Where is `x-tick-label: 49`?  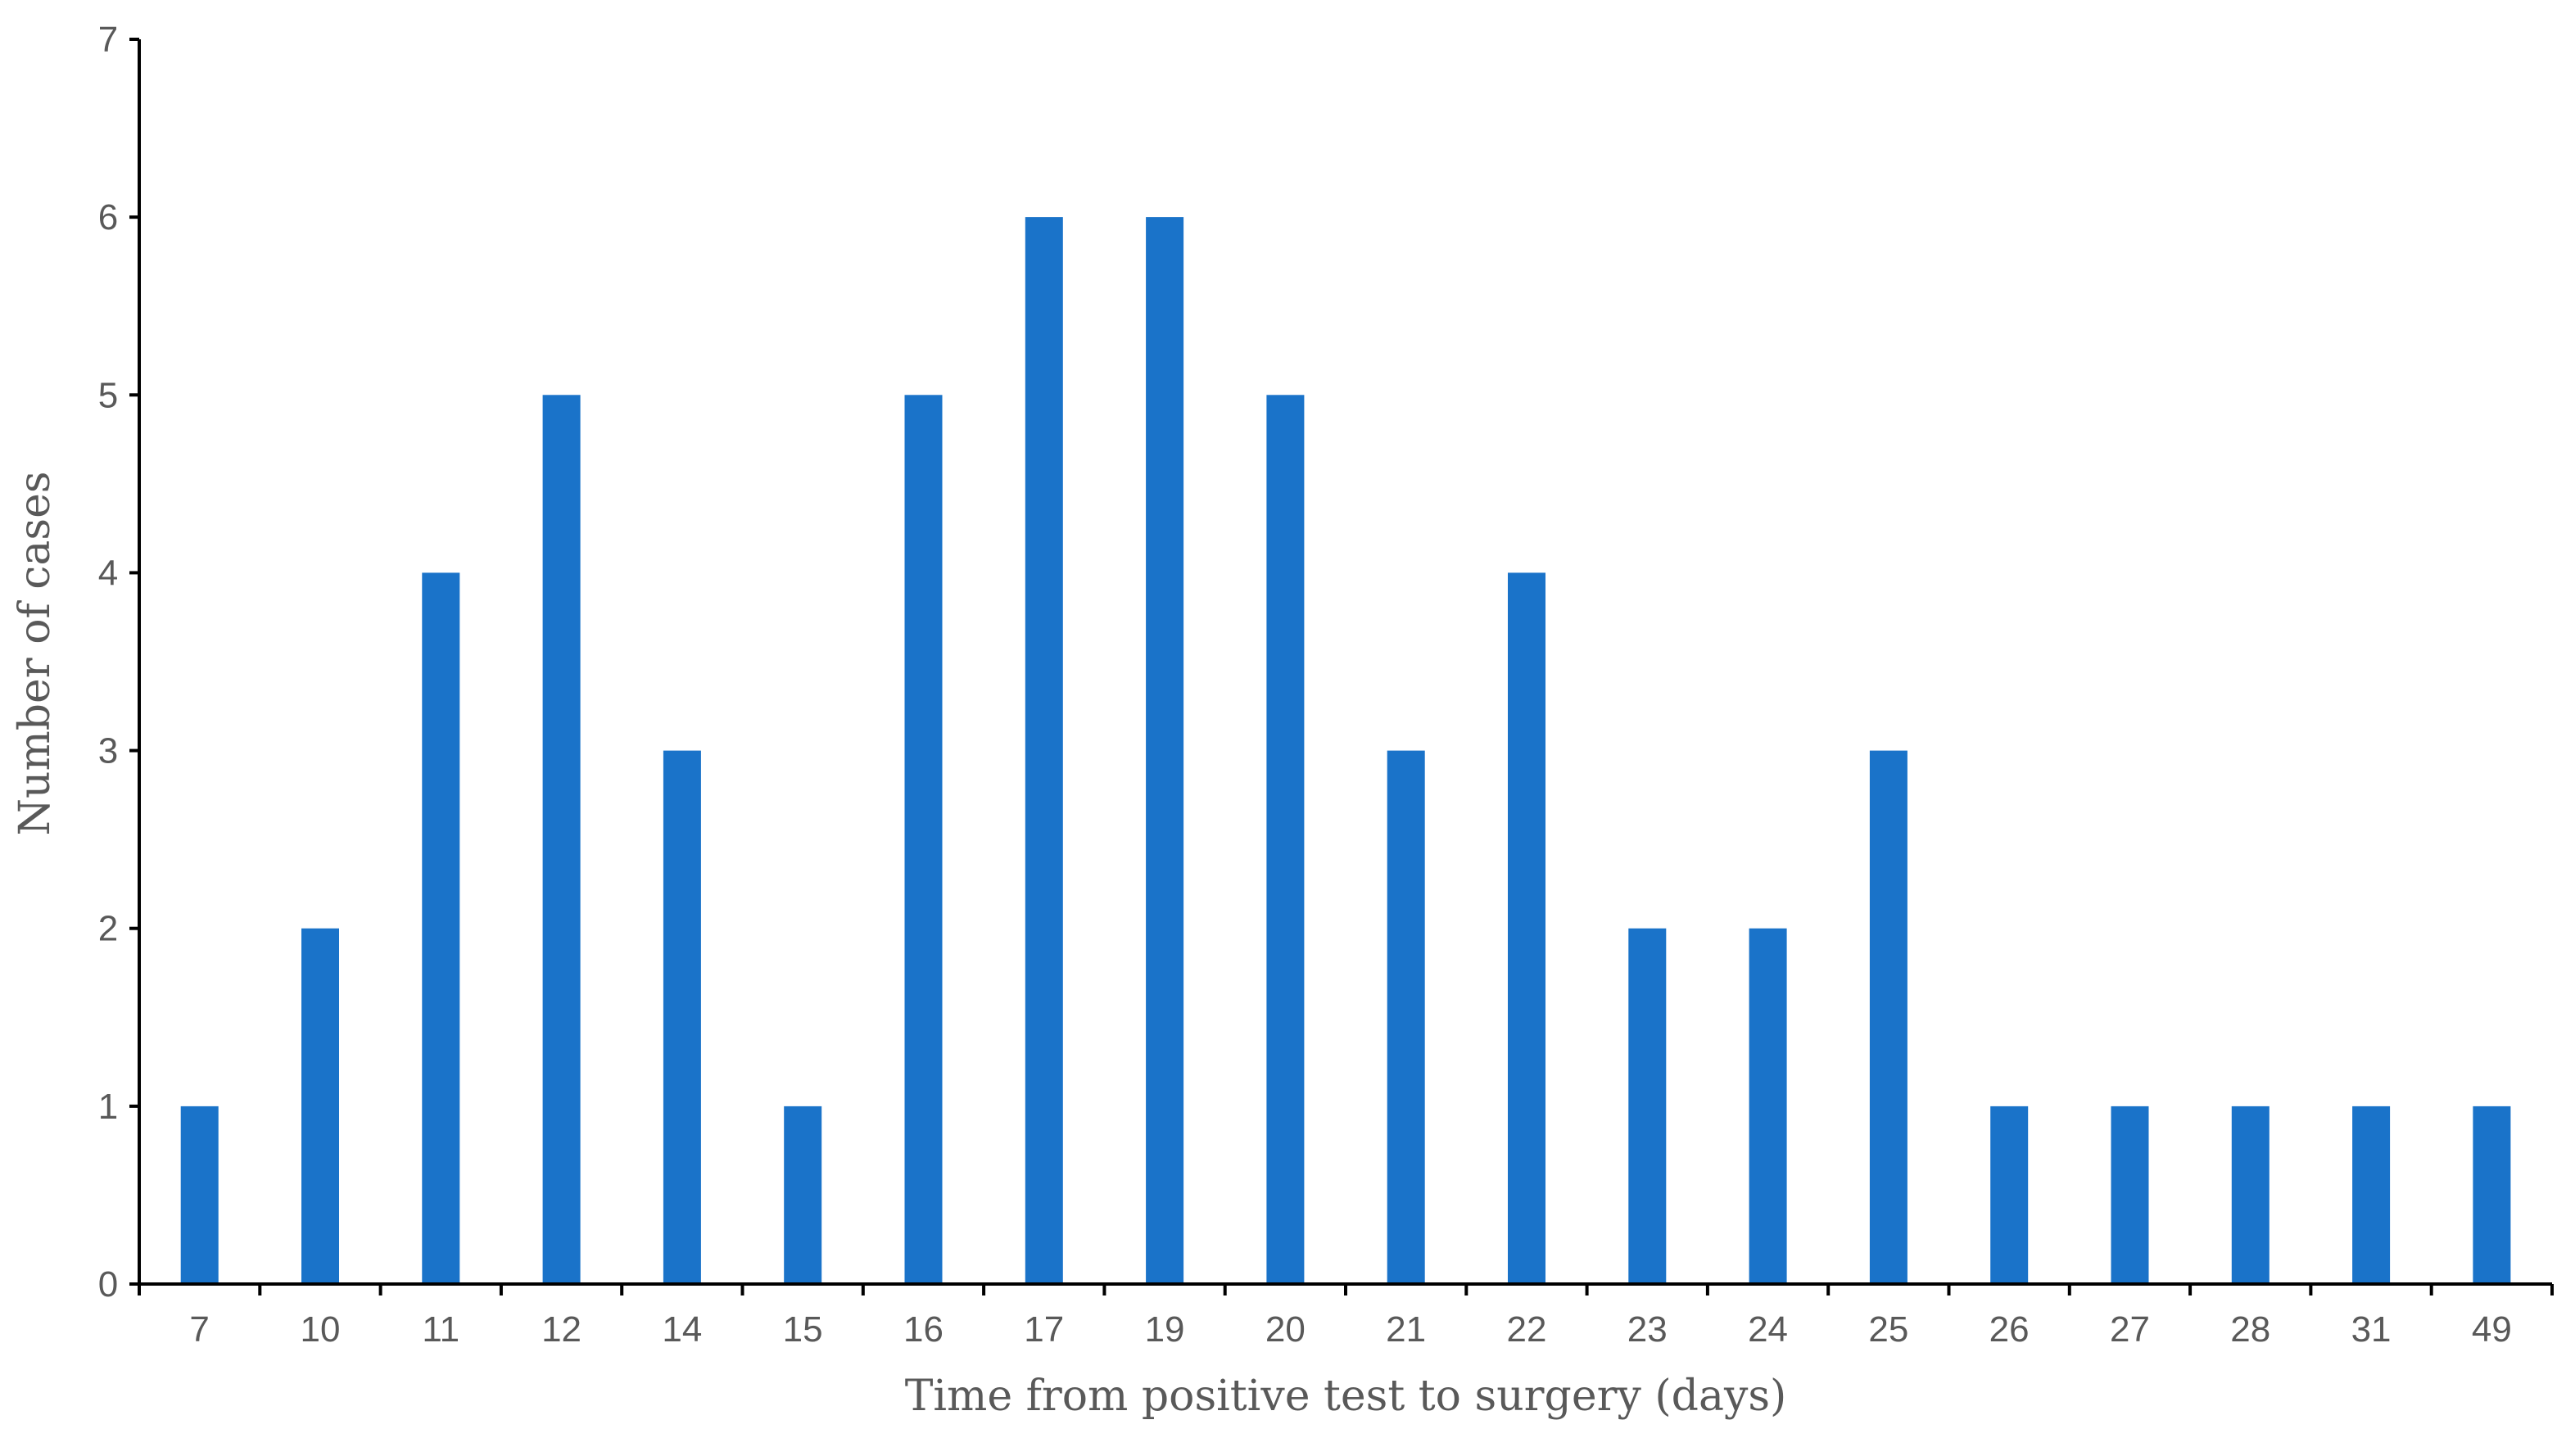 x-tick-label: 49 is located at coordinates (2492, 1329).